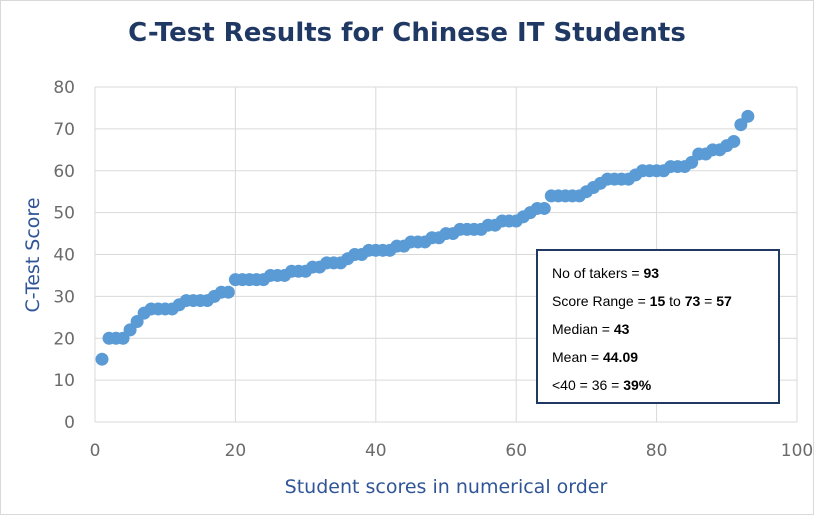 The height and width of the screenshot is (515, 814). I want to click on y-tick-label: 10, so click(64, 381).